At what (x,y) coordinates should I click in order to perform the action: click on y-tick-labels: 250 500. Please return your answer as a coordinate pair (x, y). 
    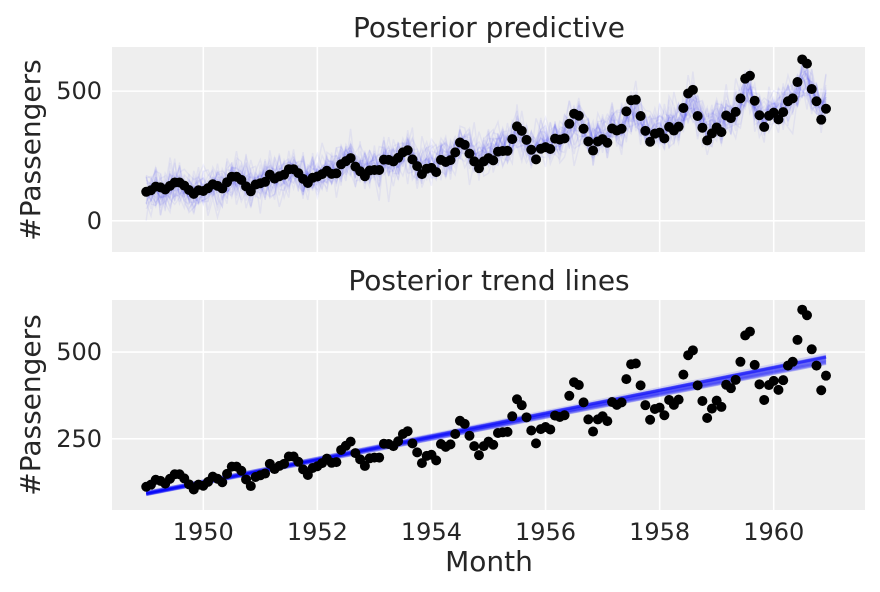
    Looking at the image, I should click on (79, 395).